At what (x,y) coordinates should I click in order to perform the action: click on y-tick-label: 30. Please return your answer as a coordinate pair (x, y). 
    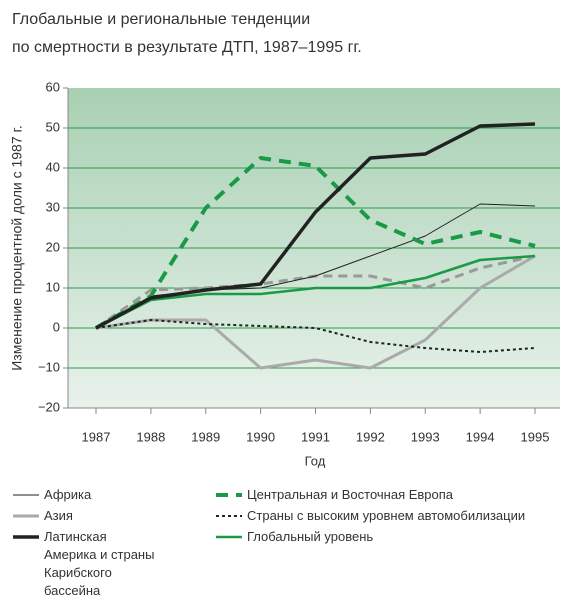
    Looking at the image, I should click on (53, 206).